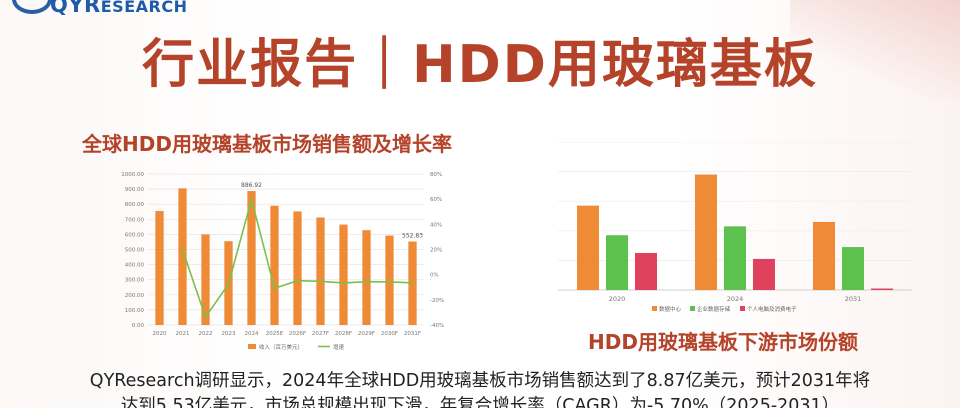 Image resolution: width=960 pixels, height=408 pixels. What do you see at coordinates (742, 308) in the screenshot?
I see `segment-pc-consumer-legend-swatch` at bounding box center [742, 308].